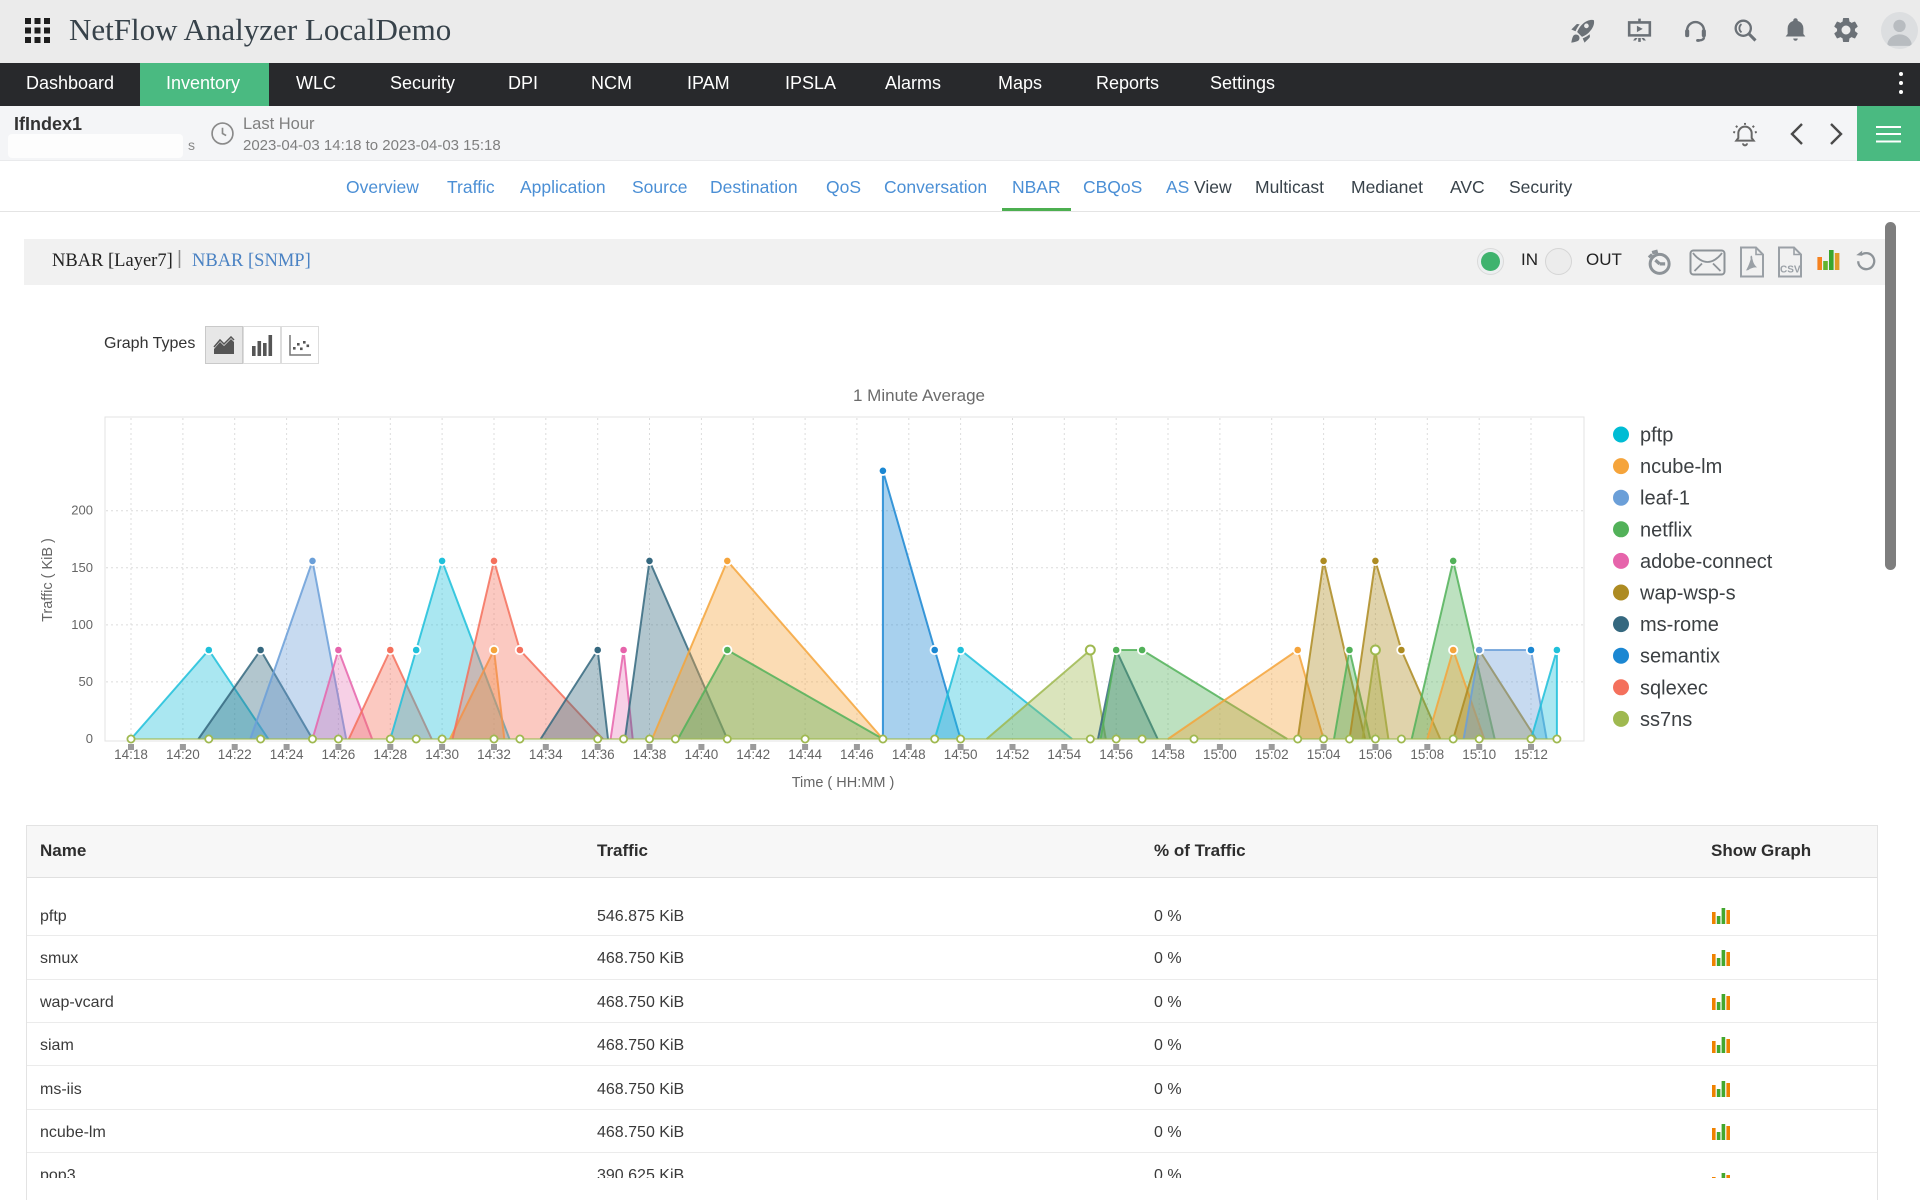 Image resolution: width=1920 pixels, height=1200 pixels. I want to click on svg-text: adobe-connect, so click(1706, 562).